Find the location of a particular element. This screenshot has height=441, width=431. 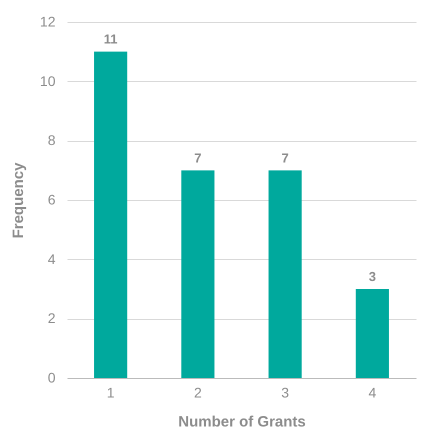

y-tick-label: 0 is located at coordinates (52, 378).